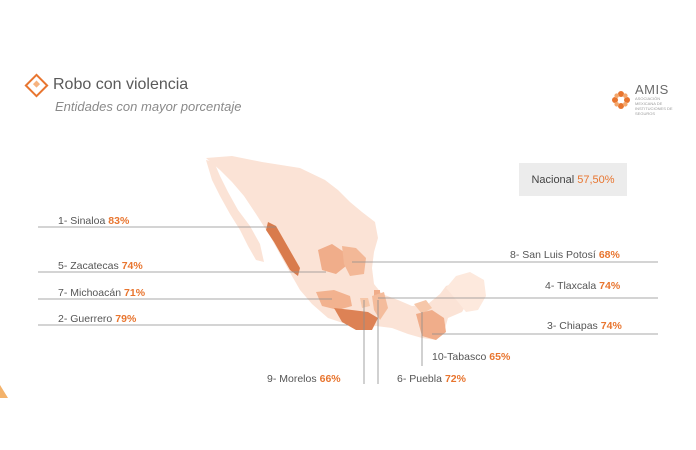  What do you see at coordinates (97, 319) in the screenshot?
I see `label-guerrero: 2- Guerrero 79%` at bounding box center [97, 319].